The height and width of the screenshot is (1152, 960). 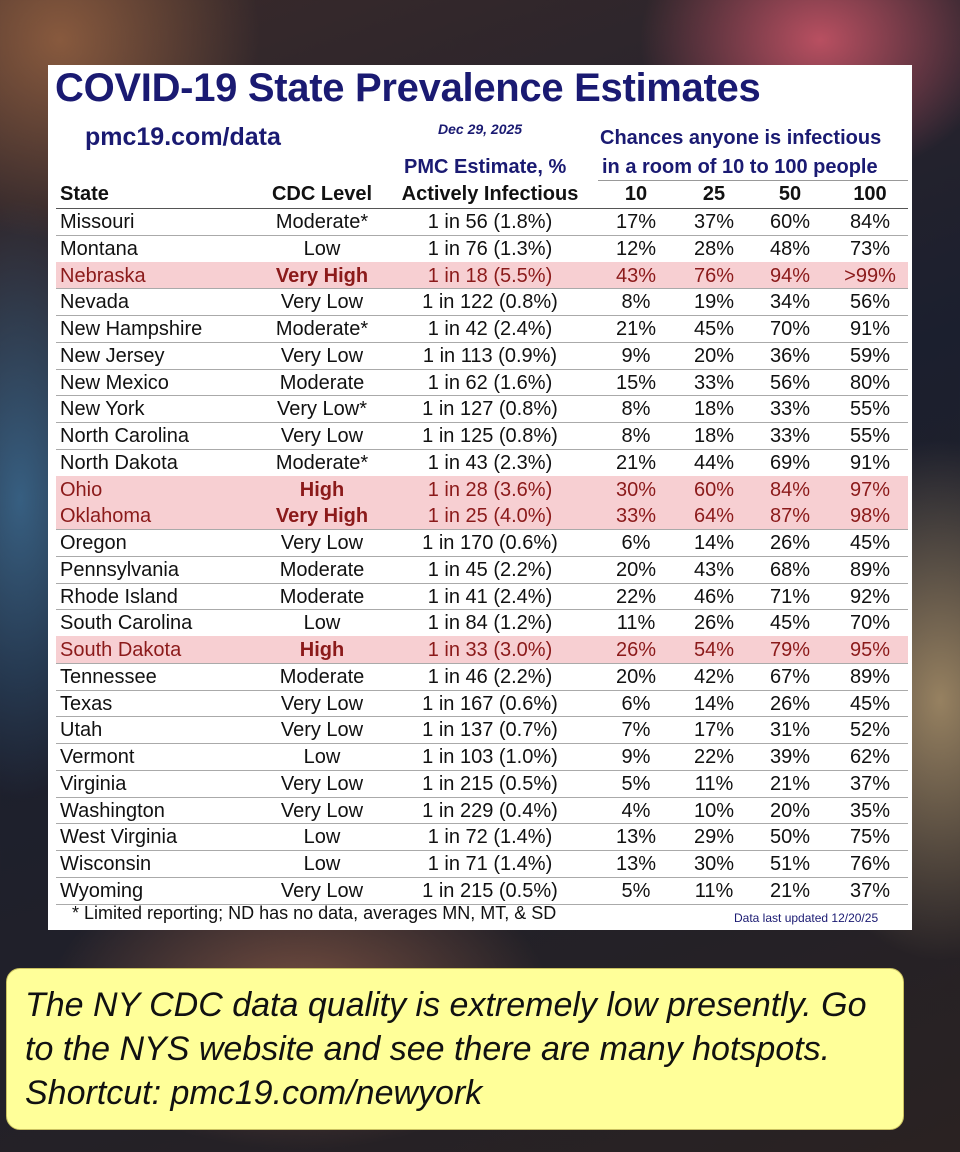 I want to click on cell: North Dakota, so click(x=119, y=462).